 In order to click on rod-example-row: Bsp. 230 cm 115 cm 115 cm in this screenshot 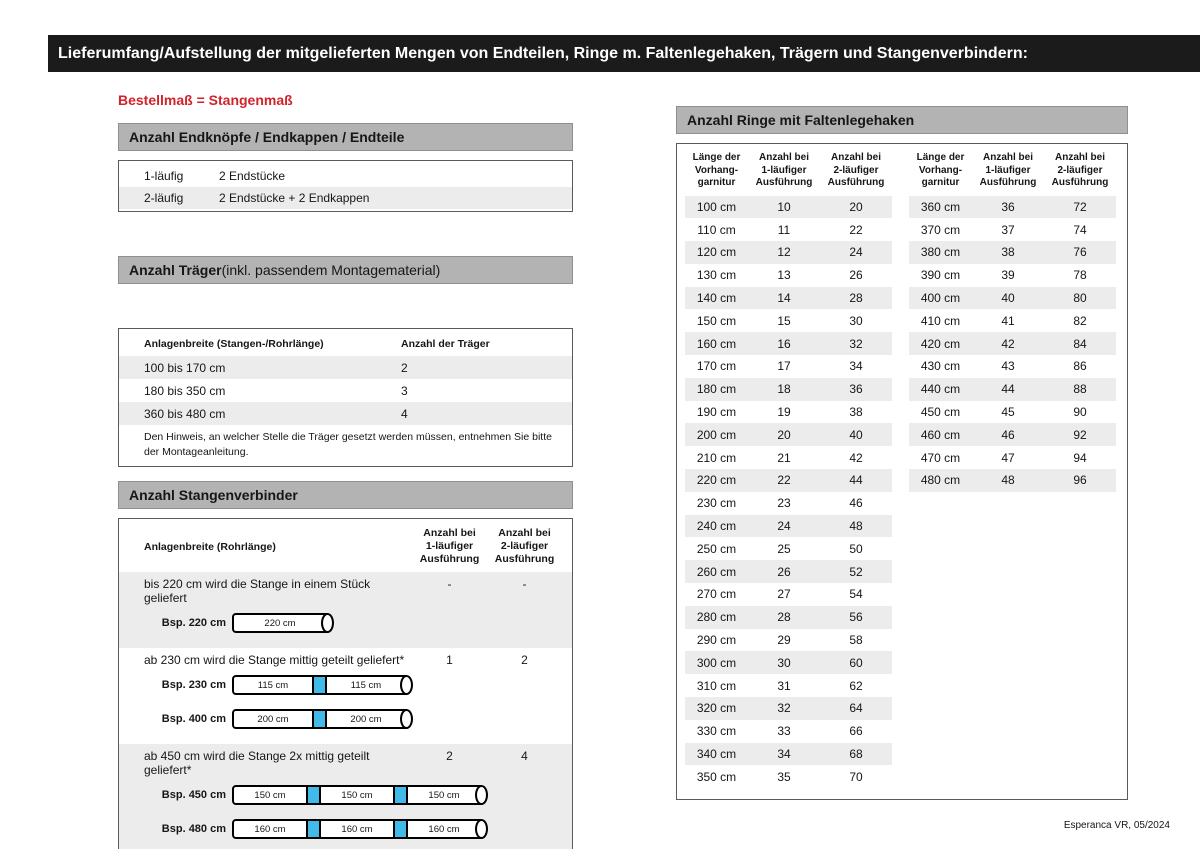, I will do `click(340, 685)`.